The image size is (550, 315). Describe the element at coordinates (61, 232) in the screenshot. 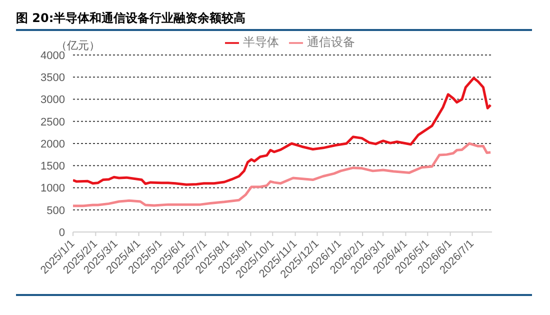

I see `y-tick-label: 0` at that location.